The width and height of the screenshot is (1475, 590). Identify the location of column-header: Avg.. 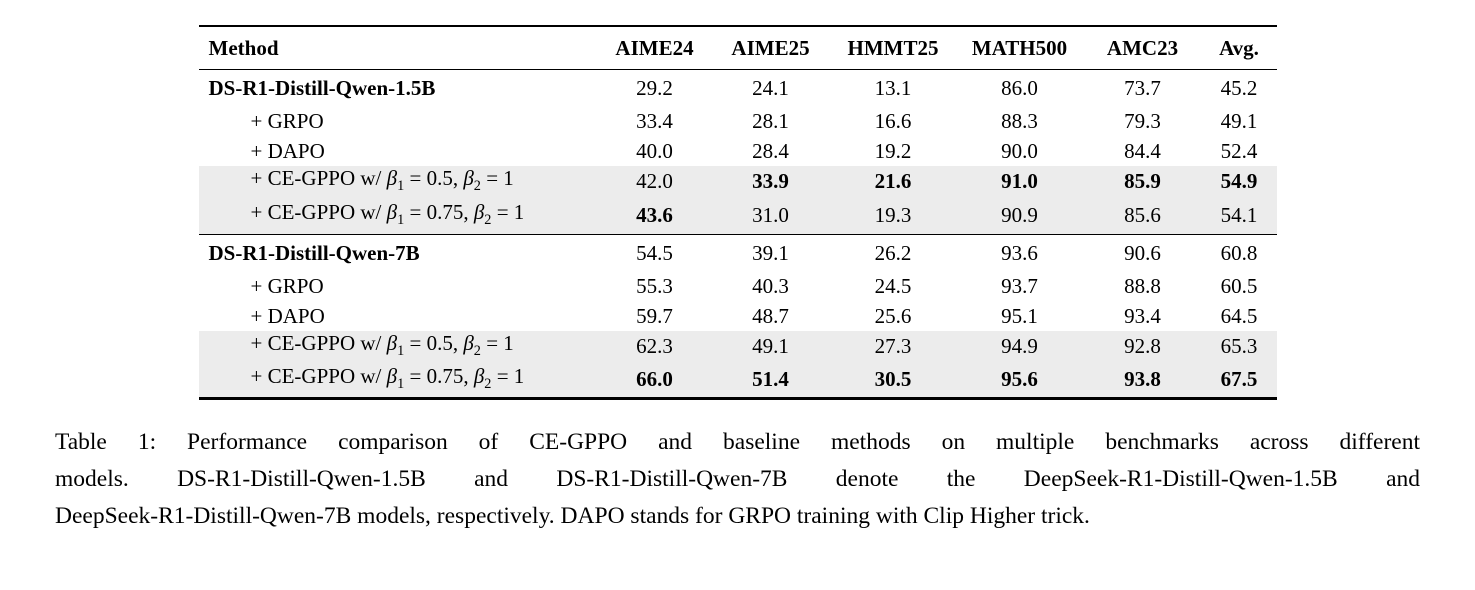
(1239, 48).